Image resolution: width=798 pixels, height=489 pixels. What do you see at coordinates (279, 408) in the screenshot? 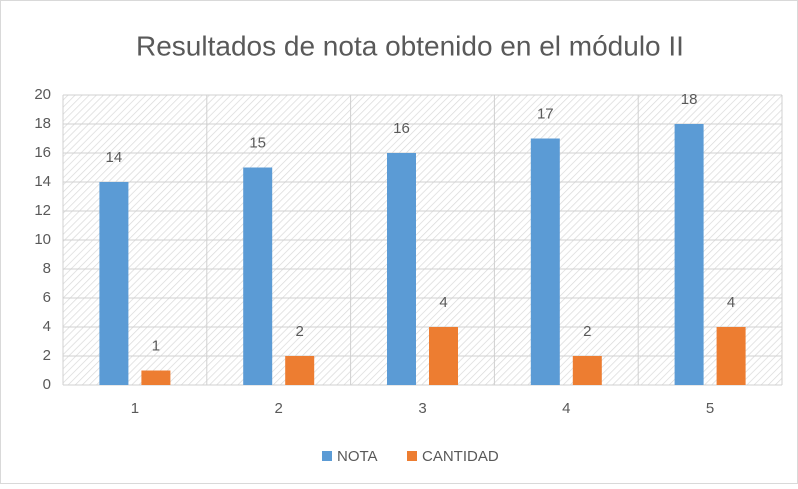
I see `x-tick-label: 2` at bounding box center [279, 408].